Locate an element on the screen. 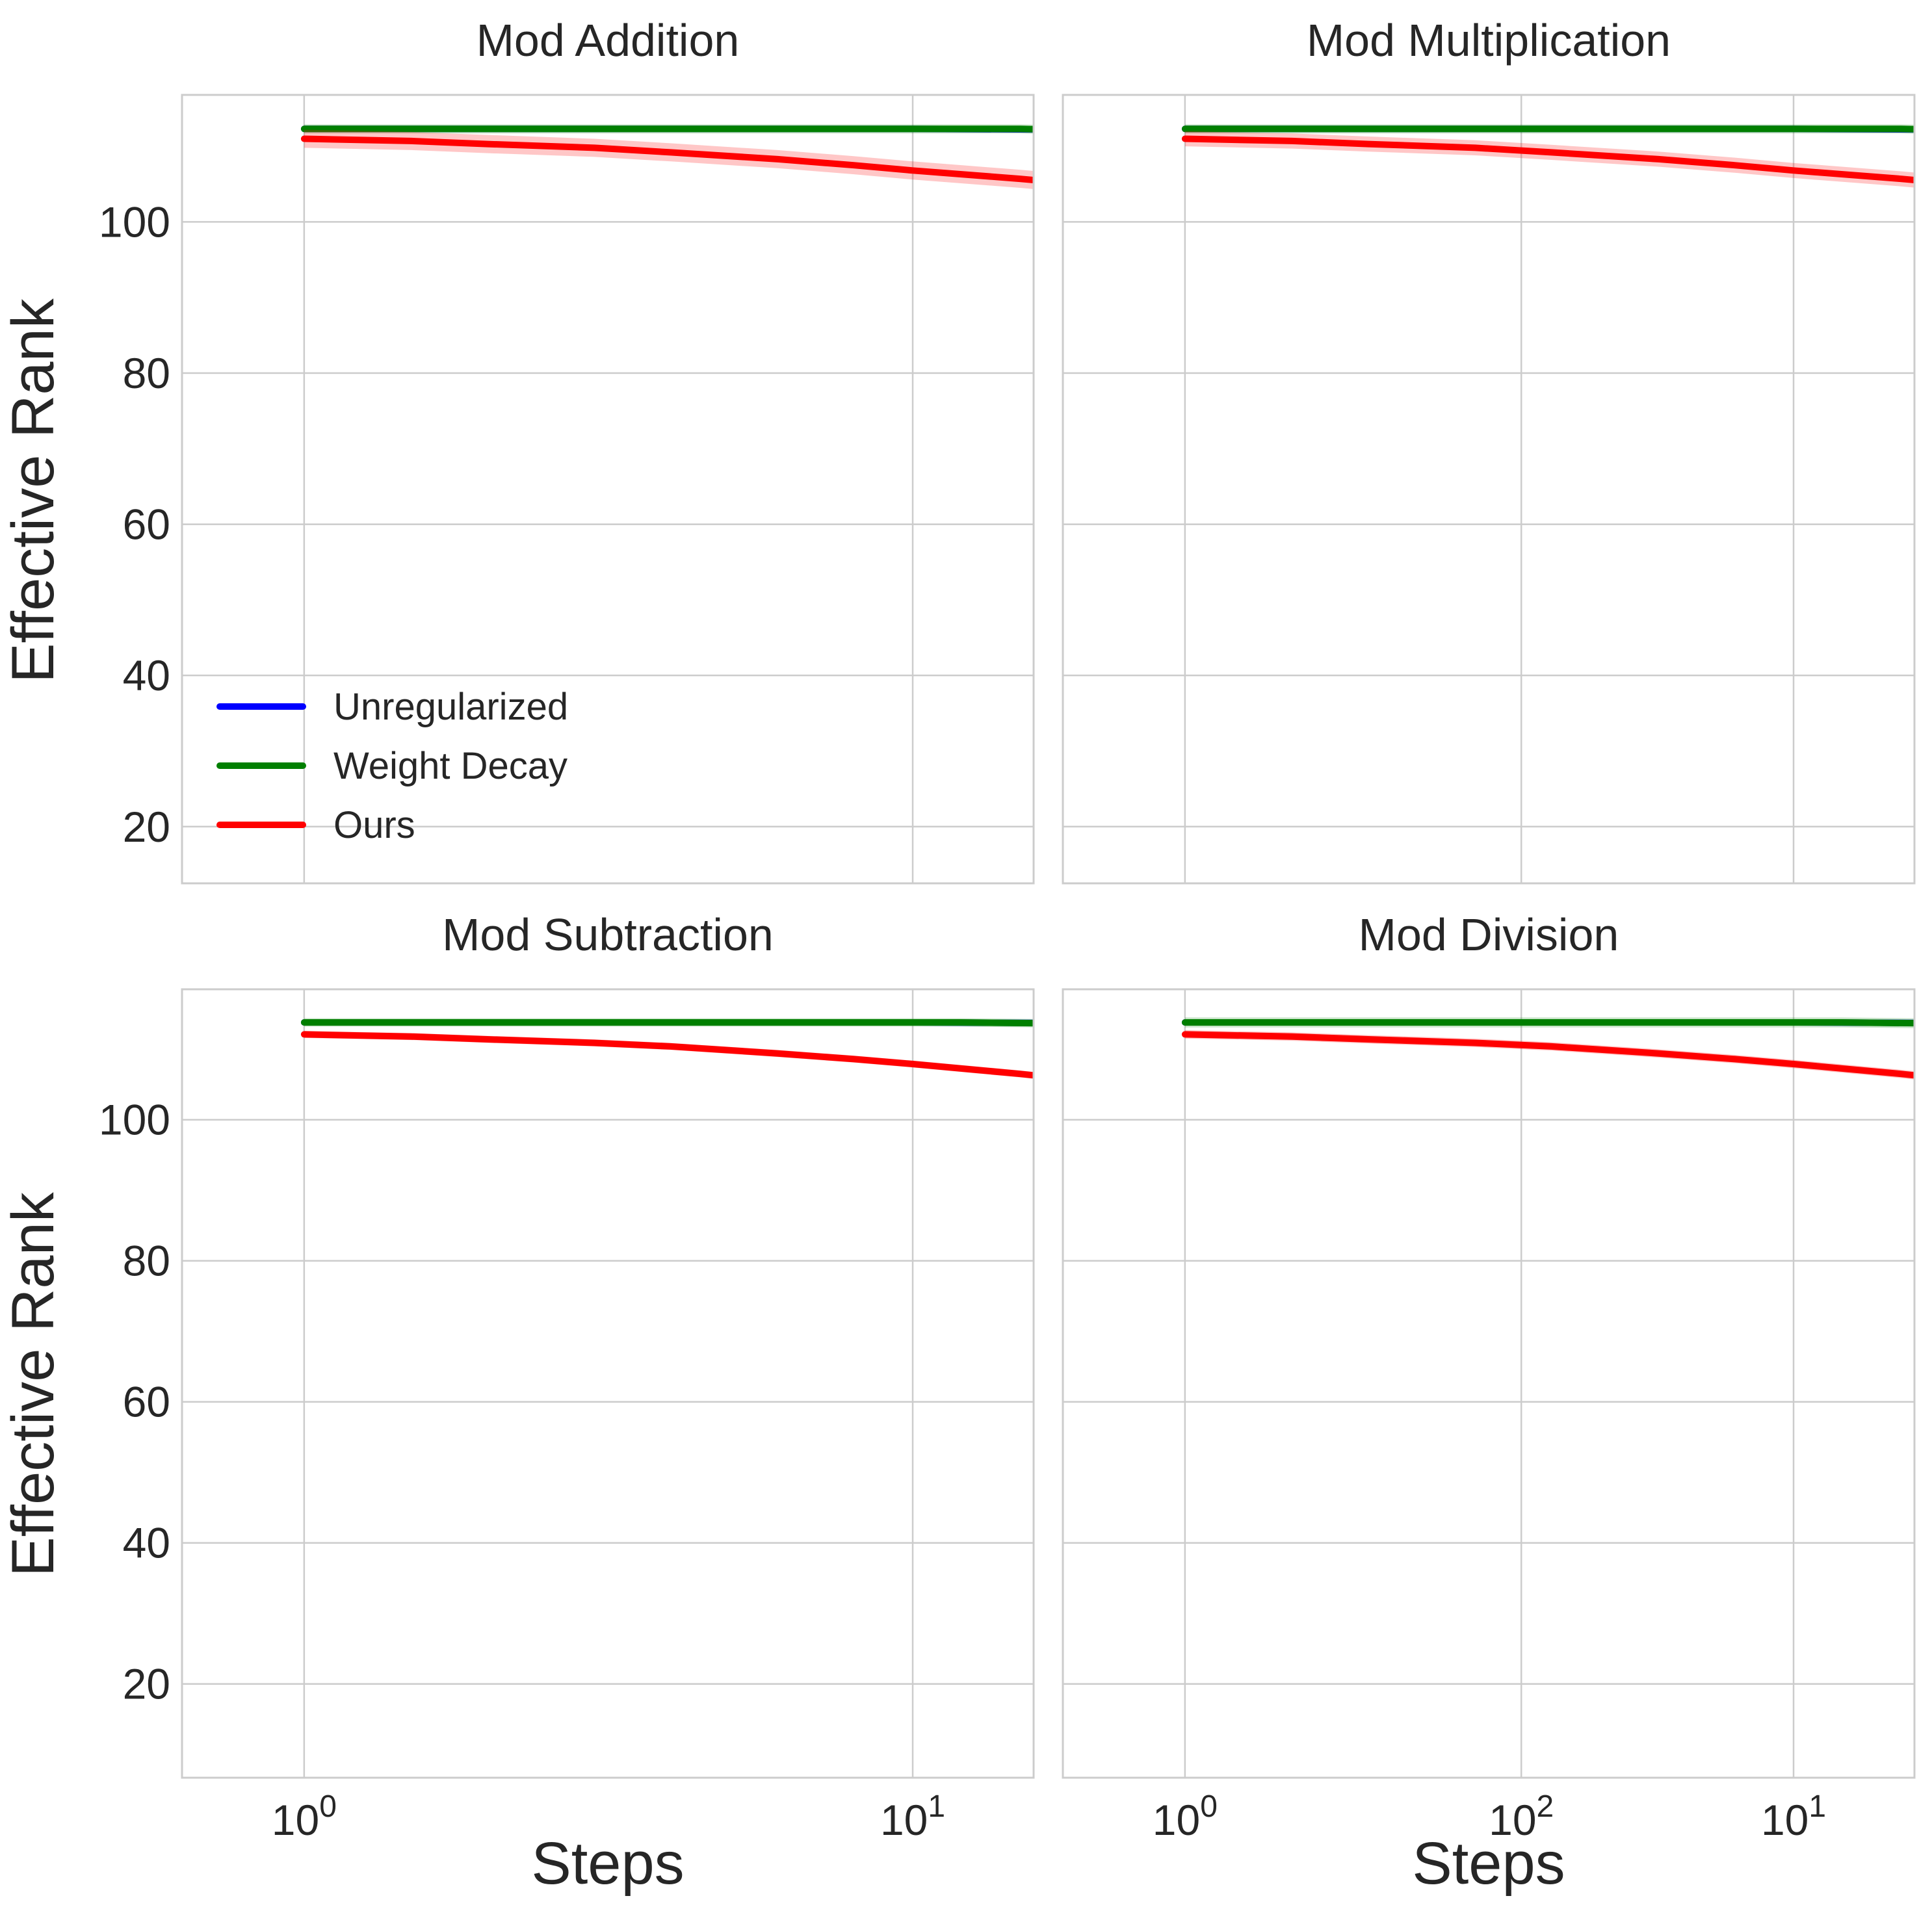 The height and width of the screenshot is (1922, 1932). legend-label: Unregularized is located at coordinates (450, 707).